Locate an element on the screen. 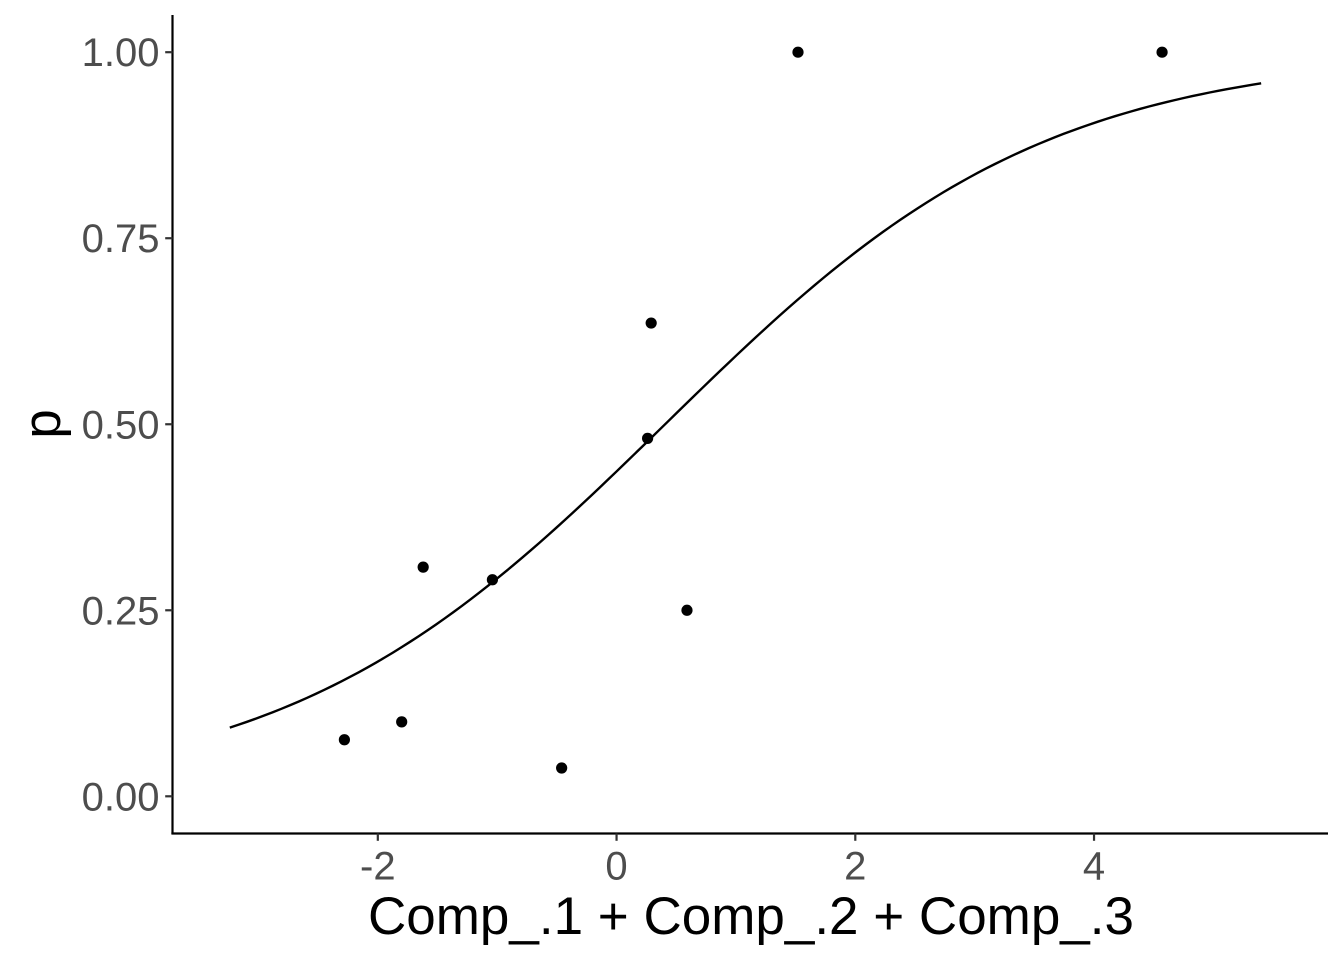  x-tick-label: -2 is located at coordinates (378, 867).